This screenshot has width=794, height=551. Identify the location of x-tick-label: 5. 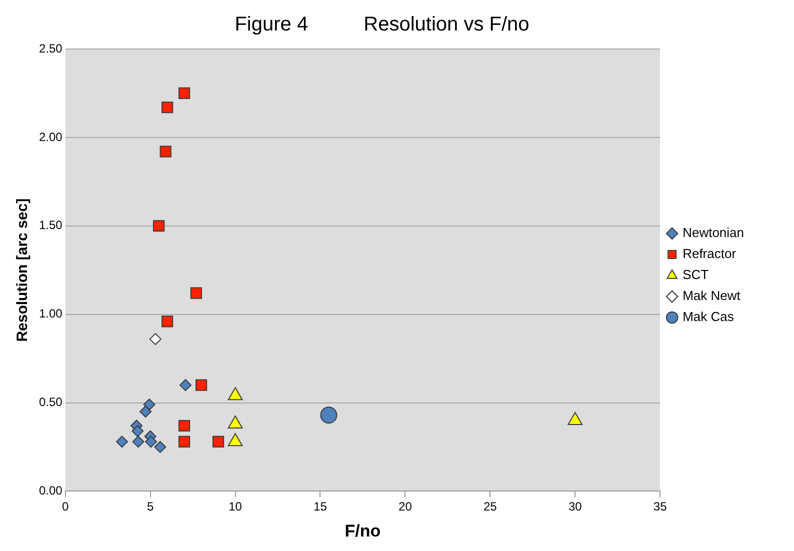
(150, 507).